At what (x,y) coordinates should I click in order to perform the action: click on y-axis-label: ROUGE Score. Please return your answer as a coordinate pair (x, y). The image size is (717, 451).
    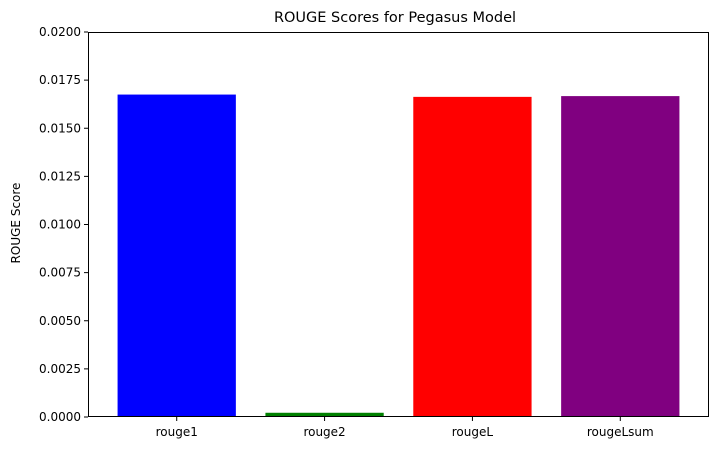
    Looking at the image, I should click on (16, 223).